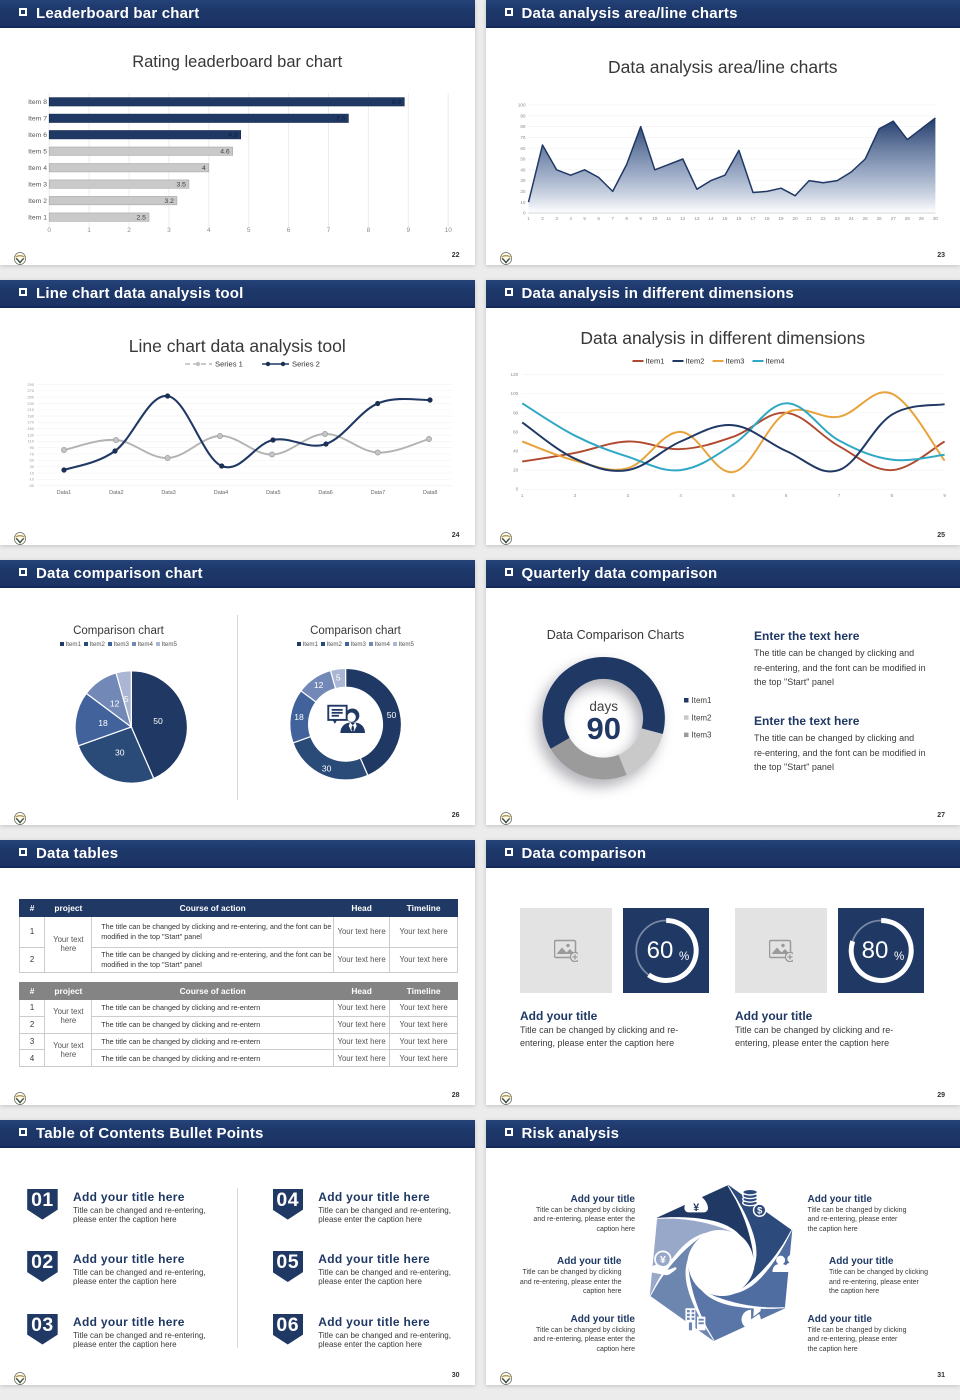 This screenshot has height=1400, width=960. What do you see at coordinates (753, 218) in the screenshot?
I see `svg-text: 17` at bounding box center [753, 218].